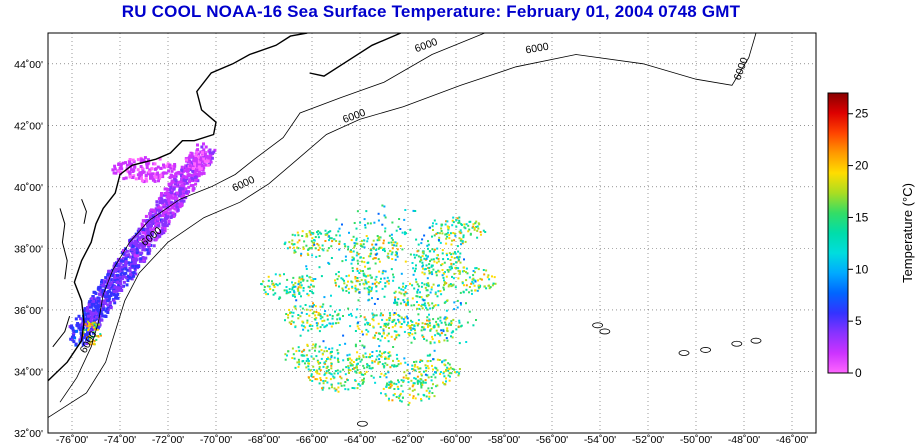 The height and width of the screenshot is (448, 920). I want to click on nova-scotia-coastline, so click(355, 55).